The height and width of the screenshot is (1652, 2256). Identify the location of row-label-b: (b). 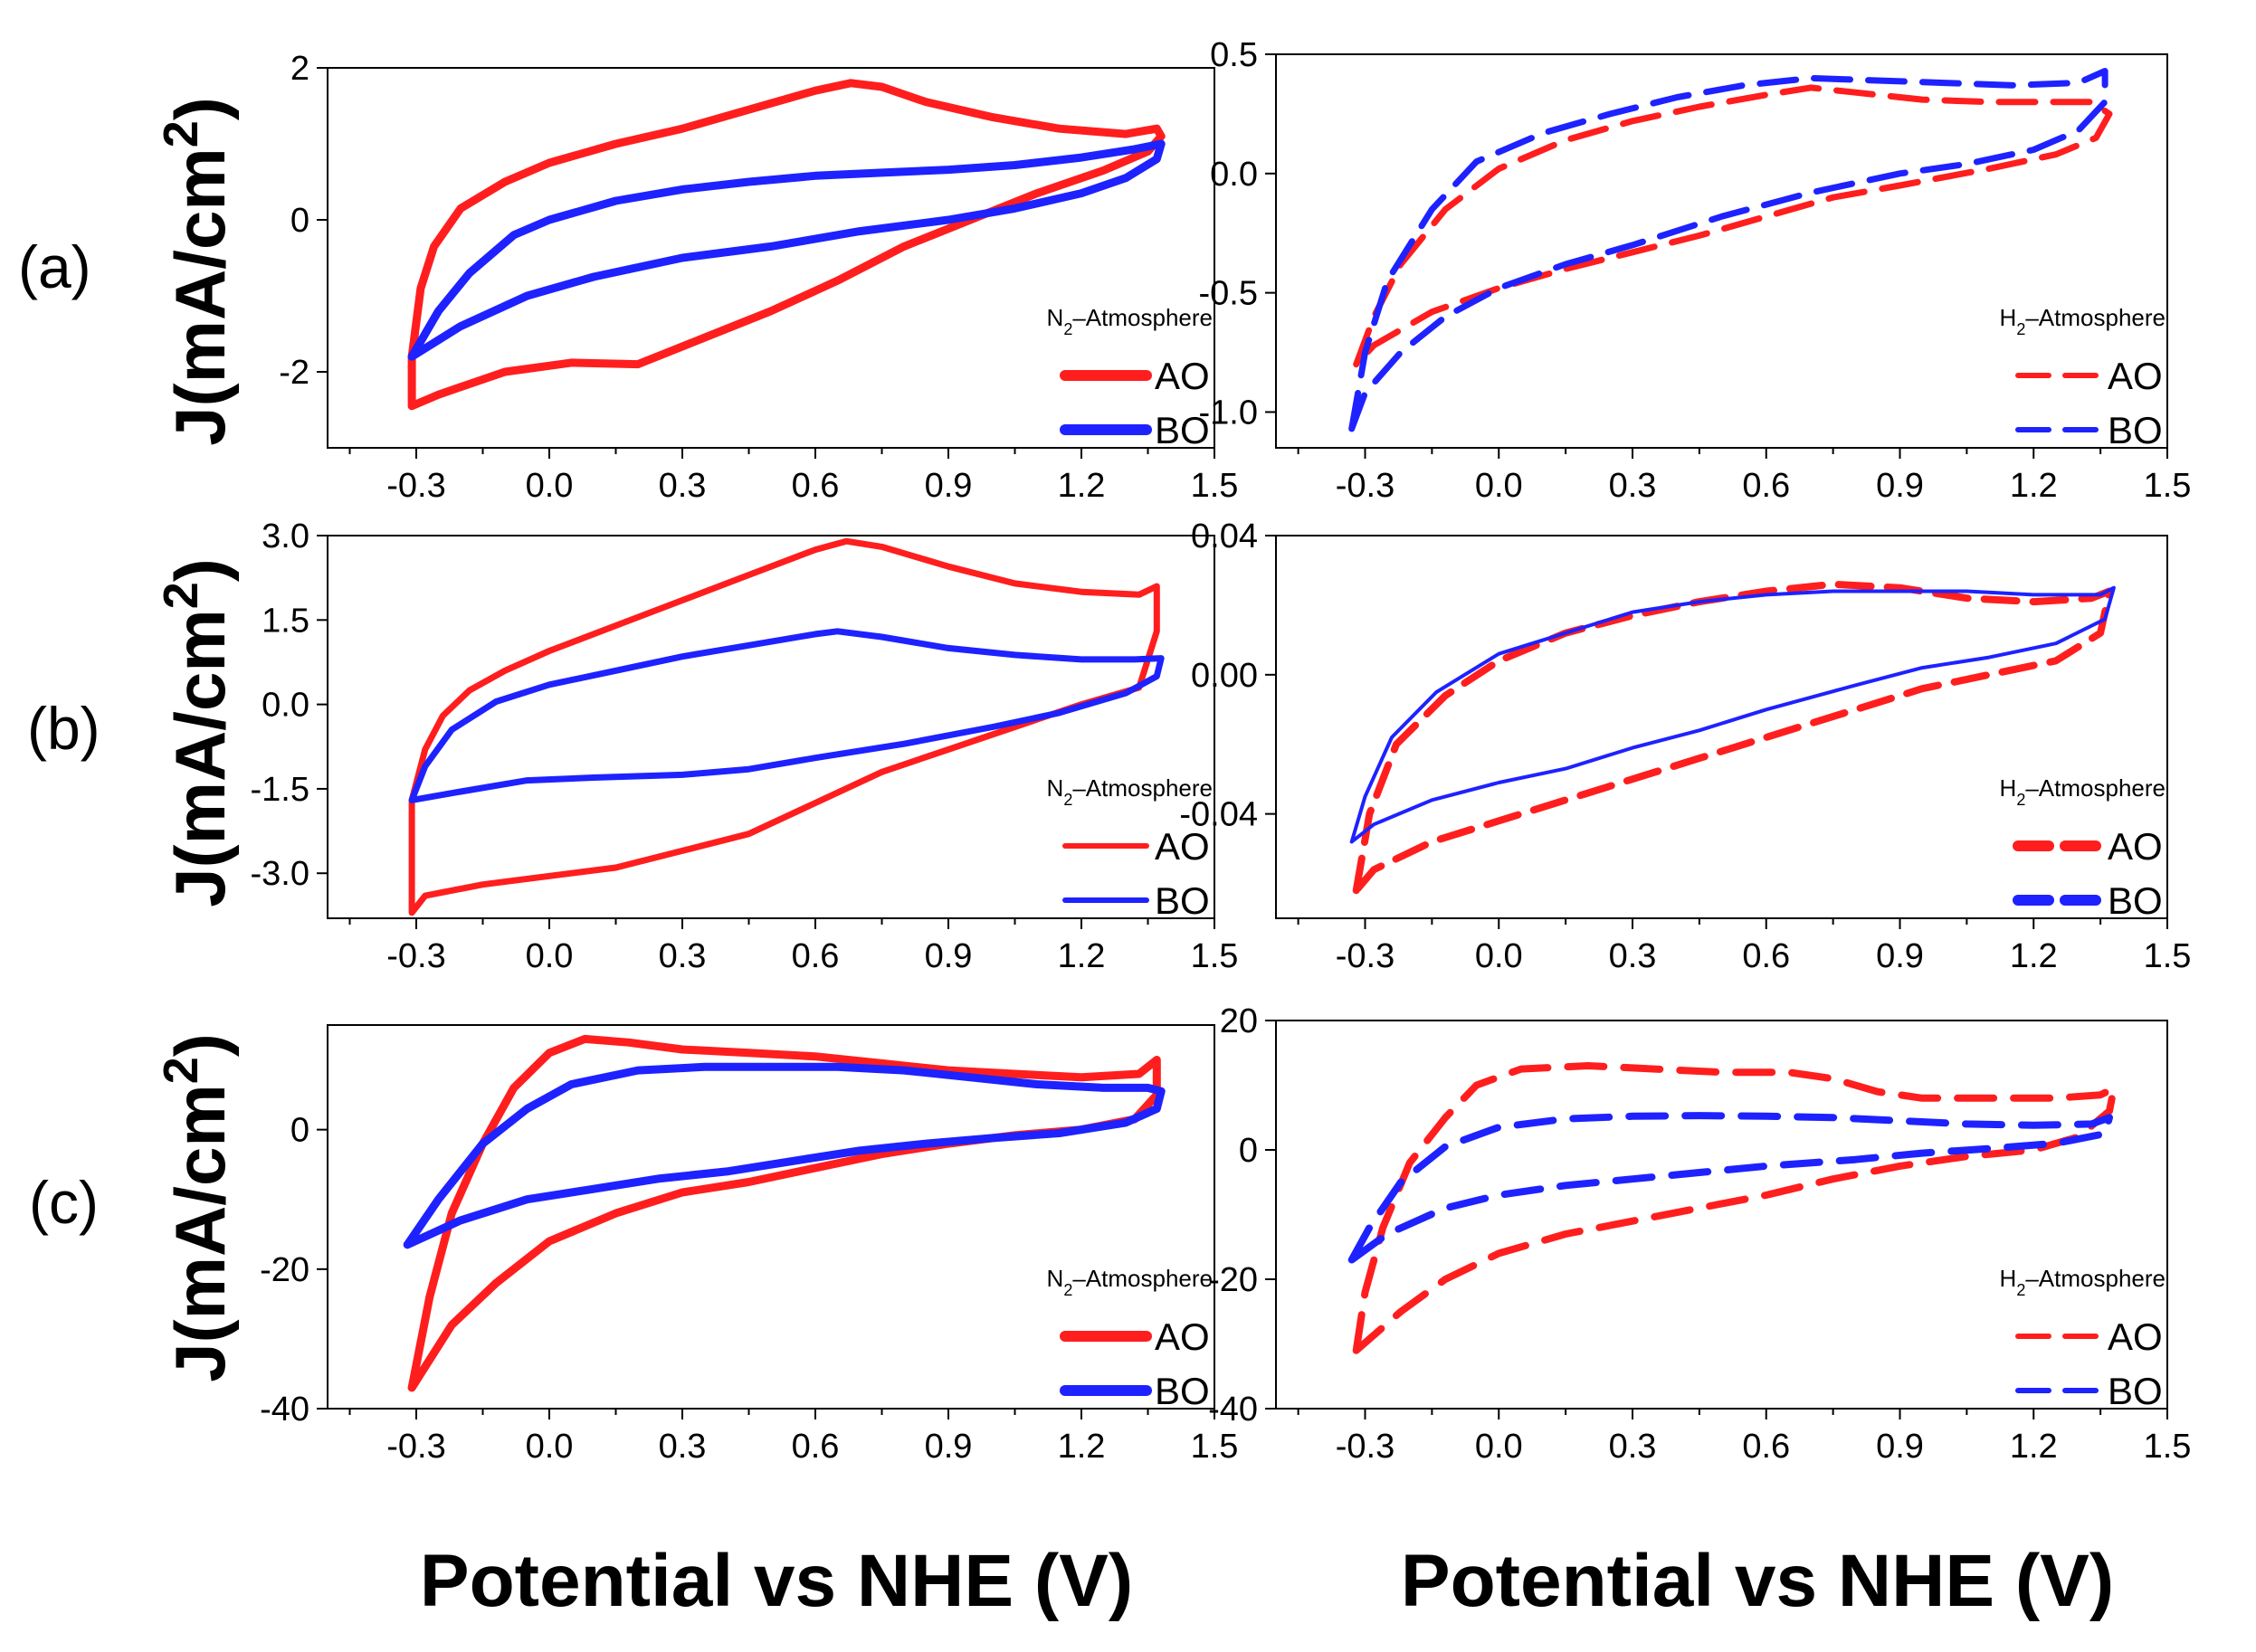
(64, 728).